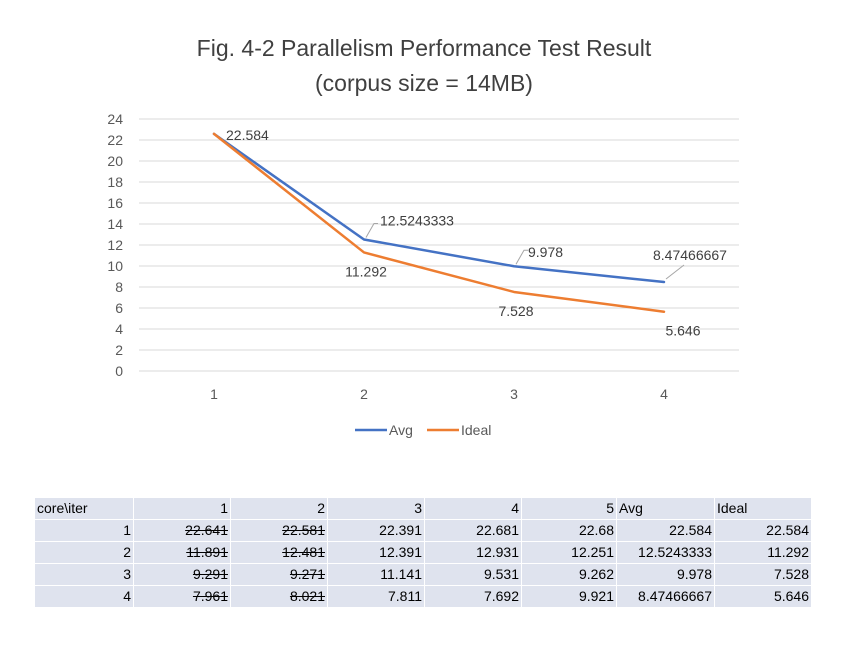 This screenshot has width=848, height=645. Describe the element at coordinates (424, 83) in the screenshot. I see `chart-subtitle: (corpus size = 14MB)` at that location.